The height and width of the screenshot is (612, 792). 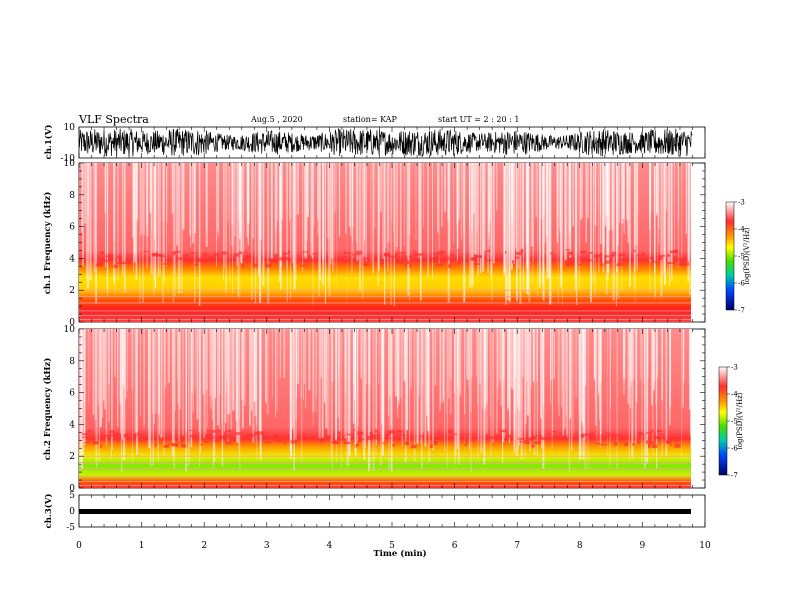 What do you see at coordinates (72, 425) in the screenshot?
I see `y-tick-label: 4` at bounding box center [72, 425].